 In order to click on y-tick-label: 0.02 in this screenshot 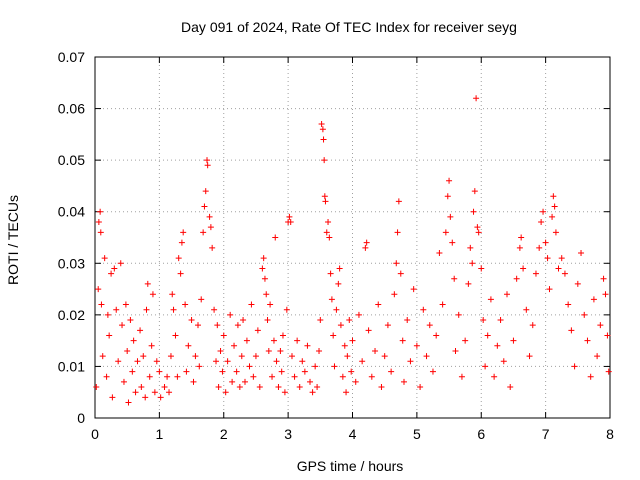, I will do `click(71, 315)`.